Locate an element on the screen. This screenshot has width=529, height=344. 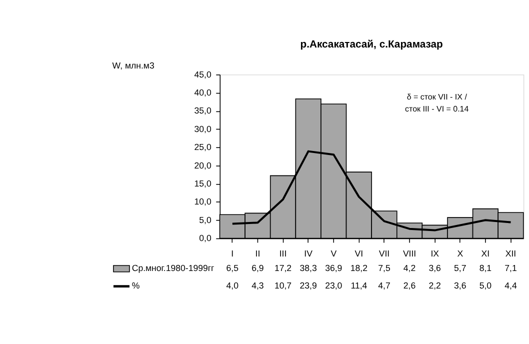
data-label: 2,2 is located at coordinates (435, 285).